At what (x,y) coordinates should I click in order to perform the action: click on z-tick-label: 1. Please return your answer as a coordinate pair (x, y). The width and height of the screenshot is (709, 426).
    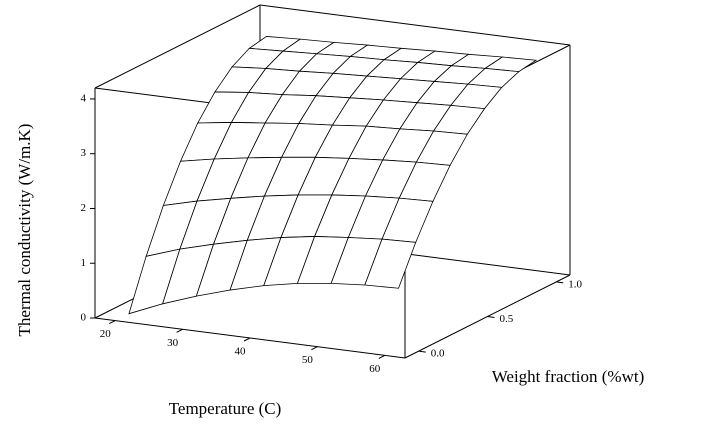
    Looking at the image, I should click on (84, 263).